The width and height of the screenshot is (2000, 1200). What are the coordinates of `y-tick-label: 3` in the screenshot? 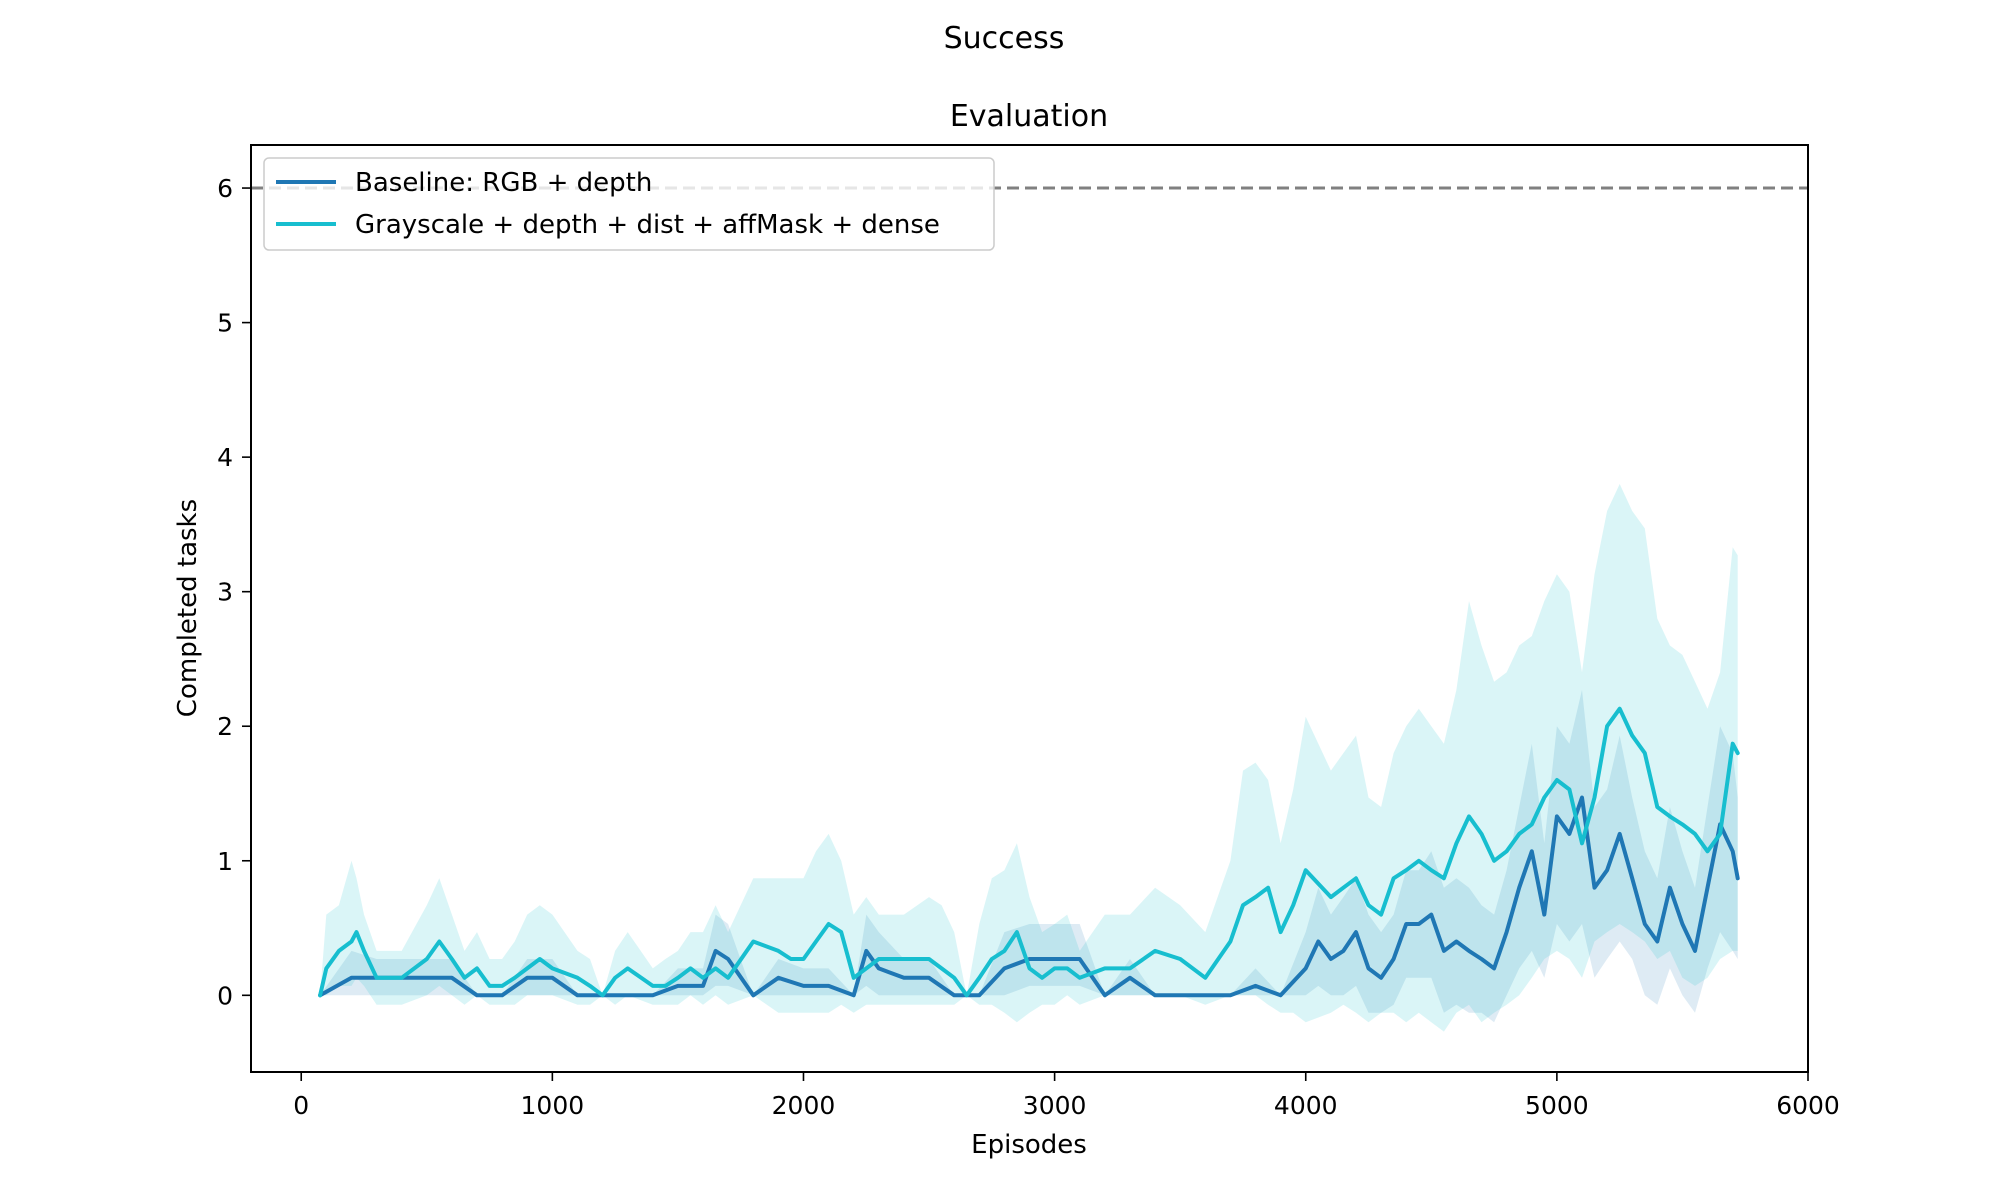 It's located at (225, 592).